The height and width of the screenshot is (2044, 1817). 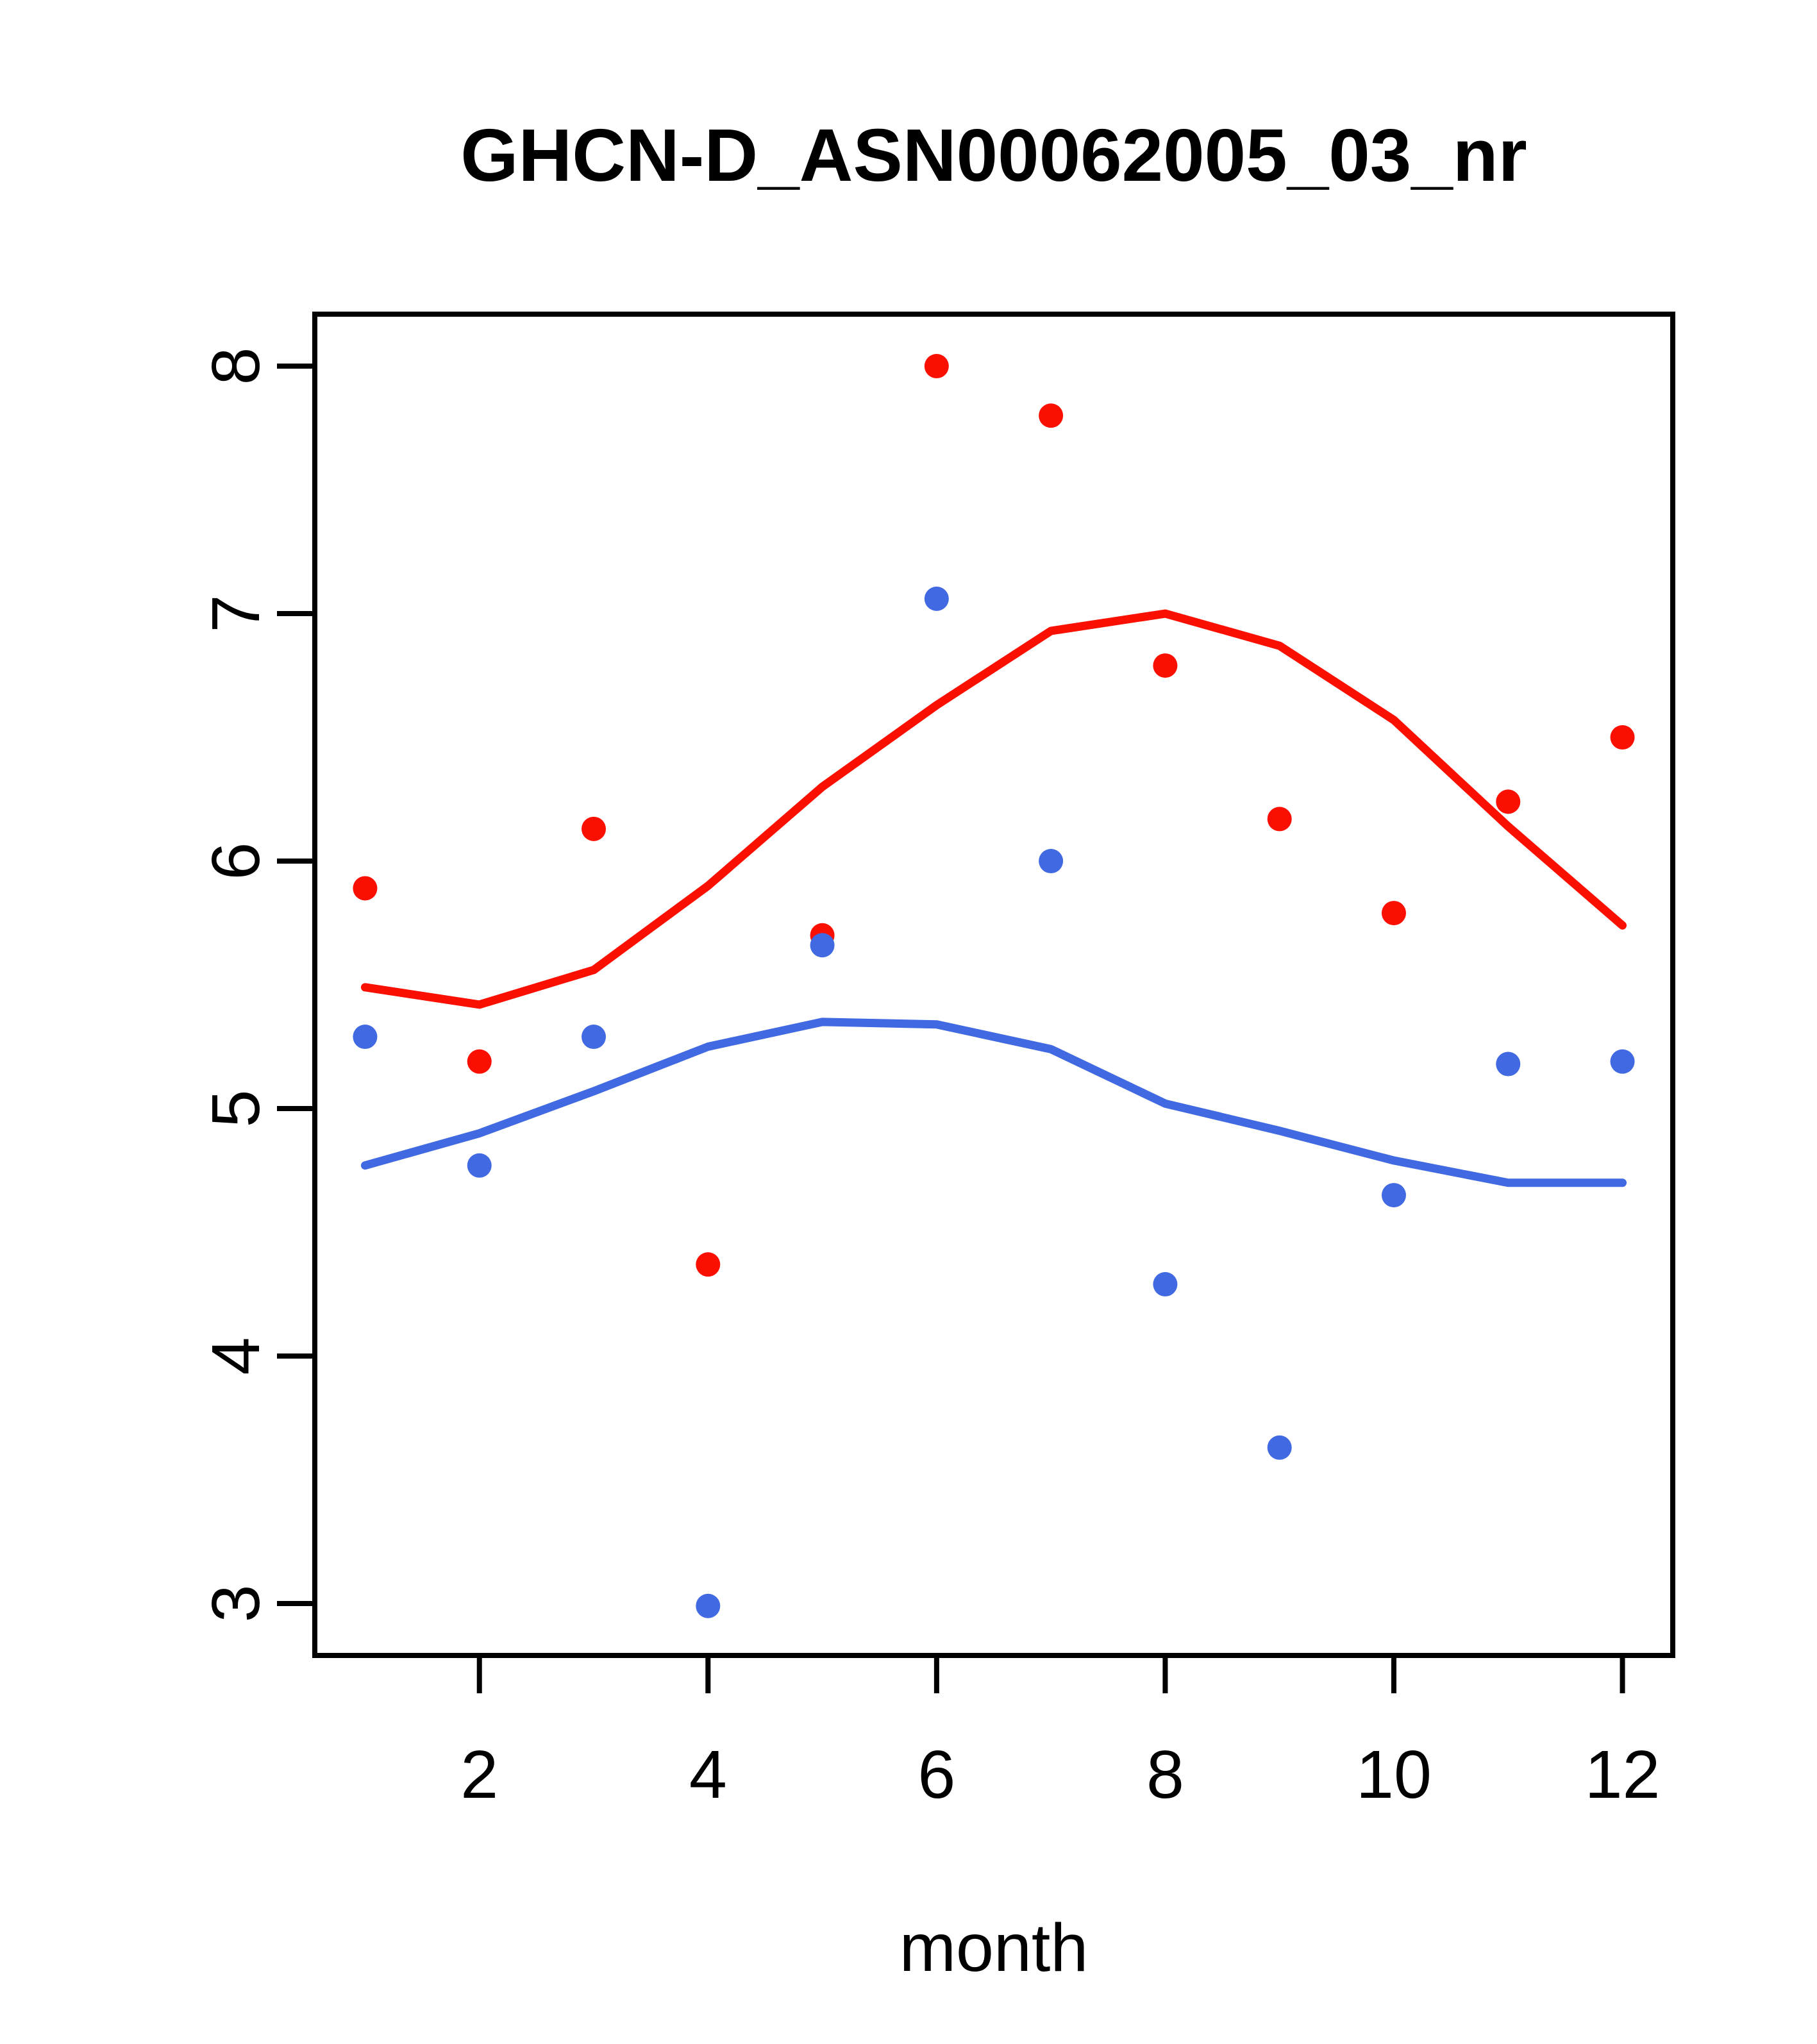 What do you see at coordinates (995, 1948) in the screenshot?
I see `x-axis-label: month` at bounding box center [995, 1948].